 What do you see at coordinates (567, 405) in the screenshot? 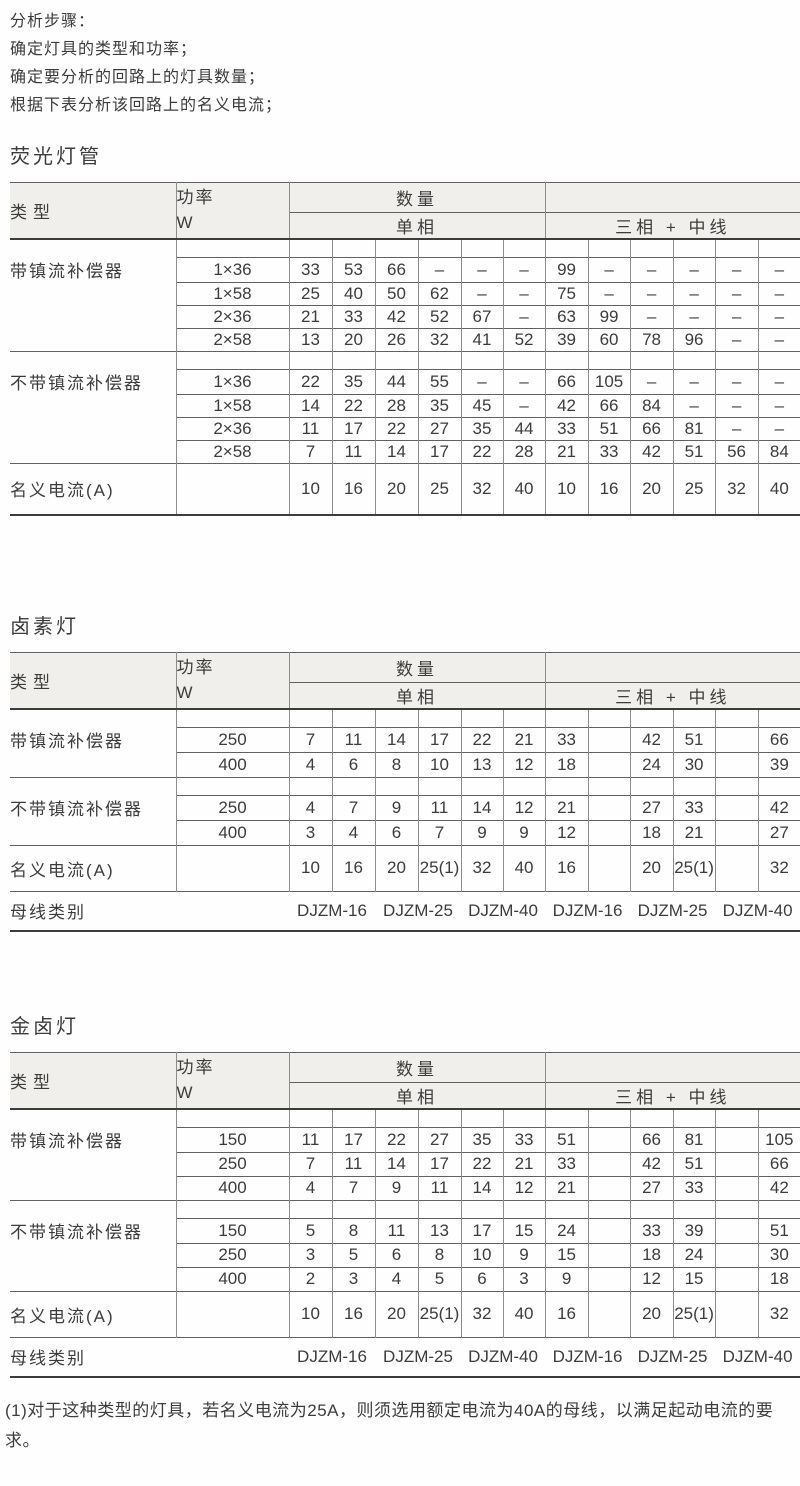
I see `quantity-cell: 42` at bounding box center [567, 405].